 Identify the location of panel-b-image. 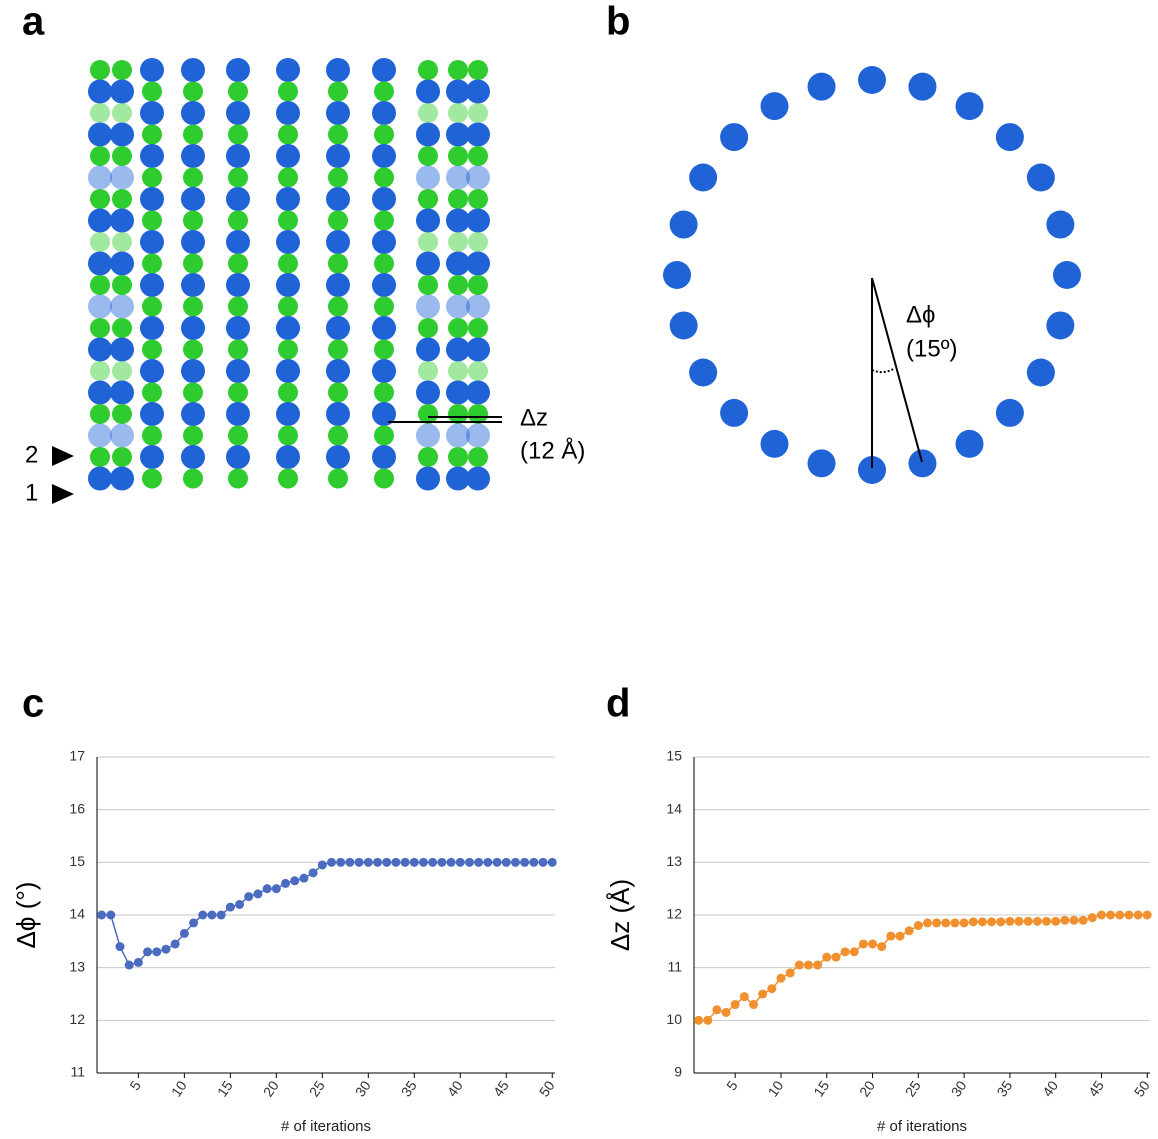
(872, 275).